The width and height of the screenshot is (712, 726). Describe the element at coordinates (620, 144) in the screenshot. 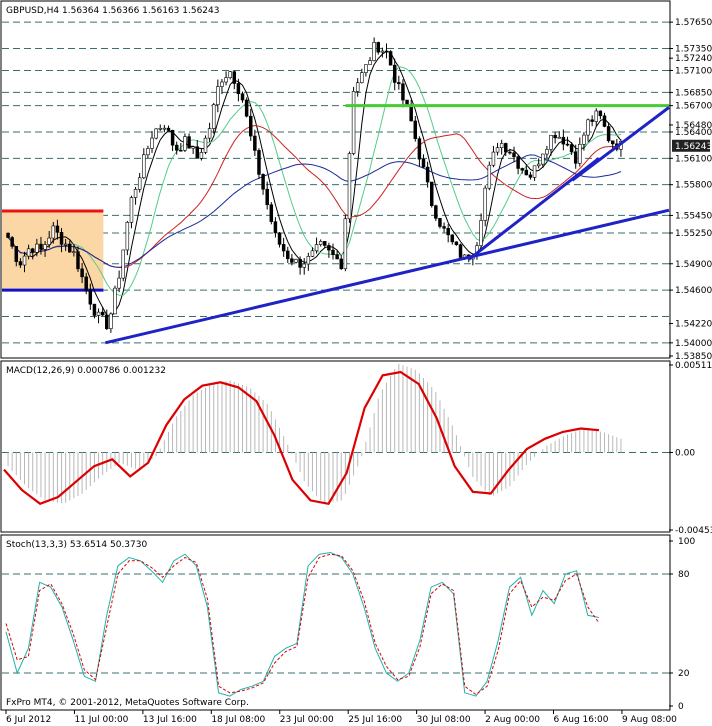

I see `trendline-extension` at that location.